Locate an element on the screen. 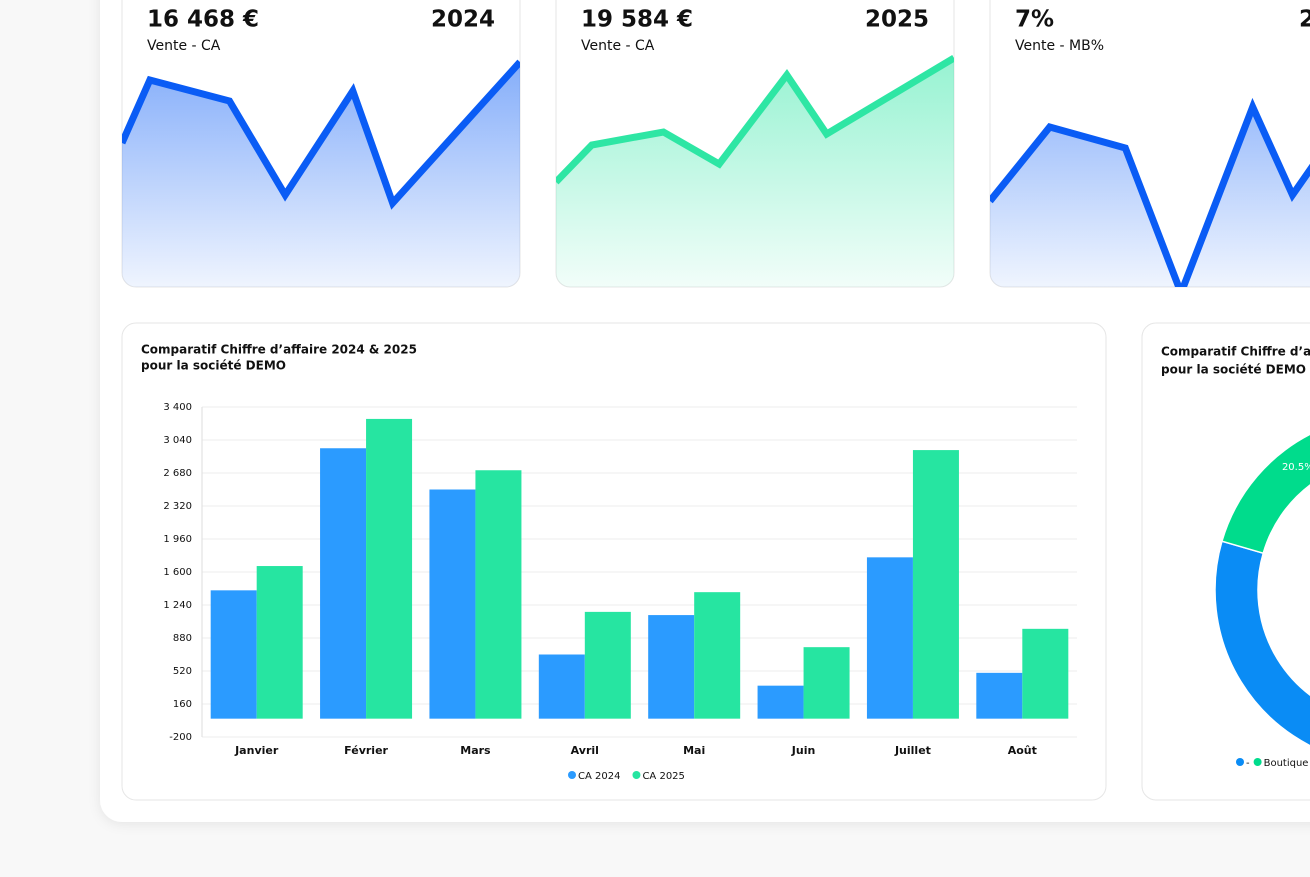 This screenshot has height=877, width=1310. y-tick-label: 2 680 is located at coordinates (177, 473).